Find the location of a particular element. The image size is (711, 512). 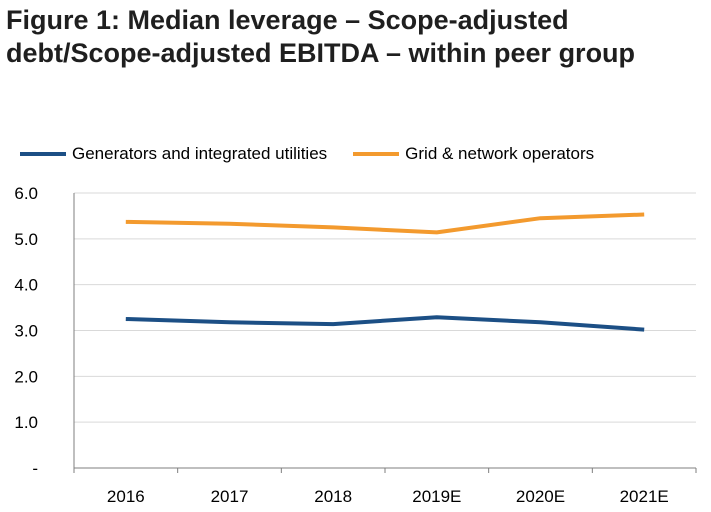

x-tick-label: 2017 is located at coordinates (230, 496).